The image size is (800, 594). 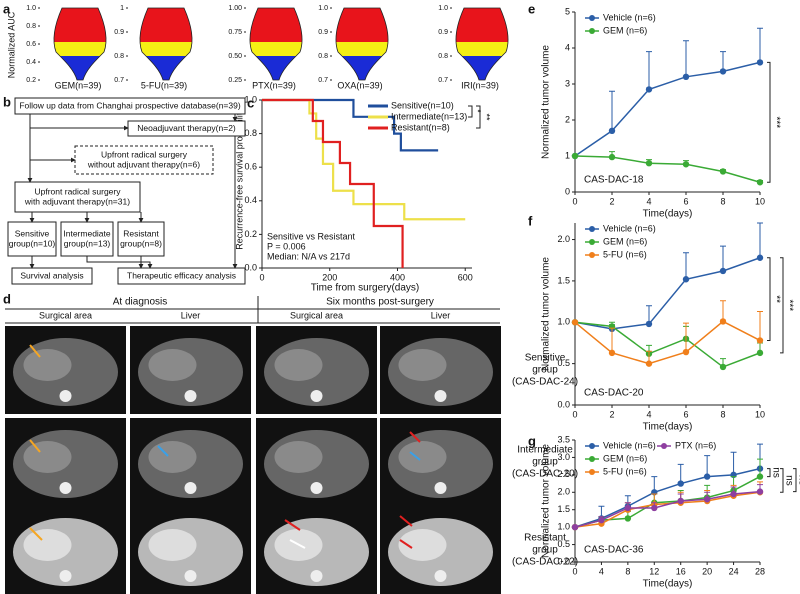 I want to click on panel-label: a, so click(x=7, y=8).